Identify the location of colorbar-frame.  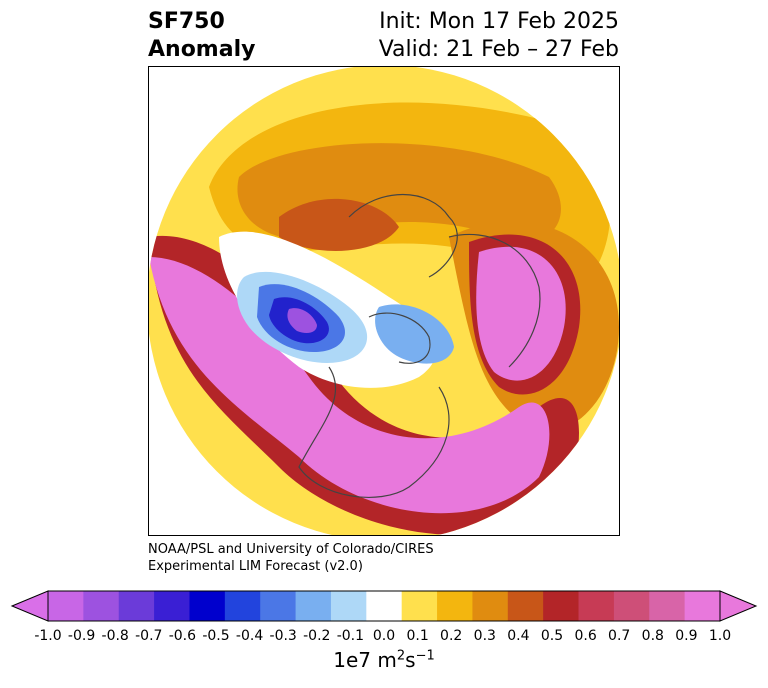
(384, 606).